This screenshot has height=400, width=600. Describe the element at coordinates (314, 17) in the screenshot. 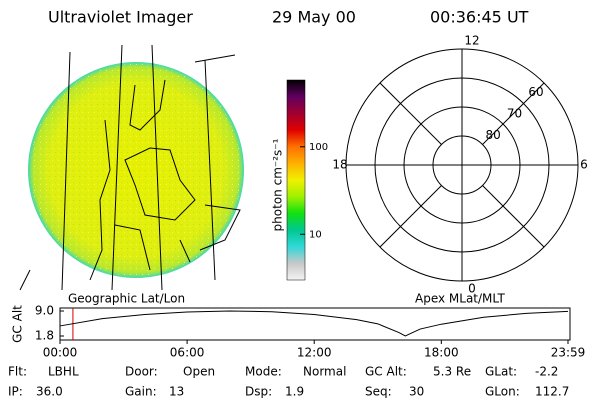

I see `date: 29 May 00` at that location.